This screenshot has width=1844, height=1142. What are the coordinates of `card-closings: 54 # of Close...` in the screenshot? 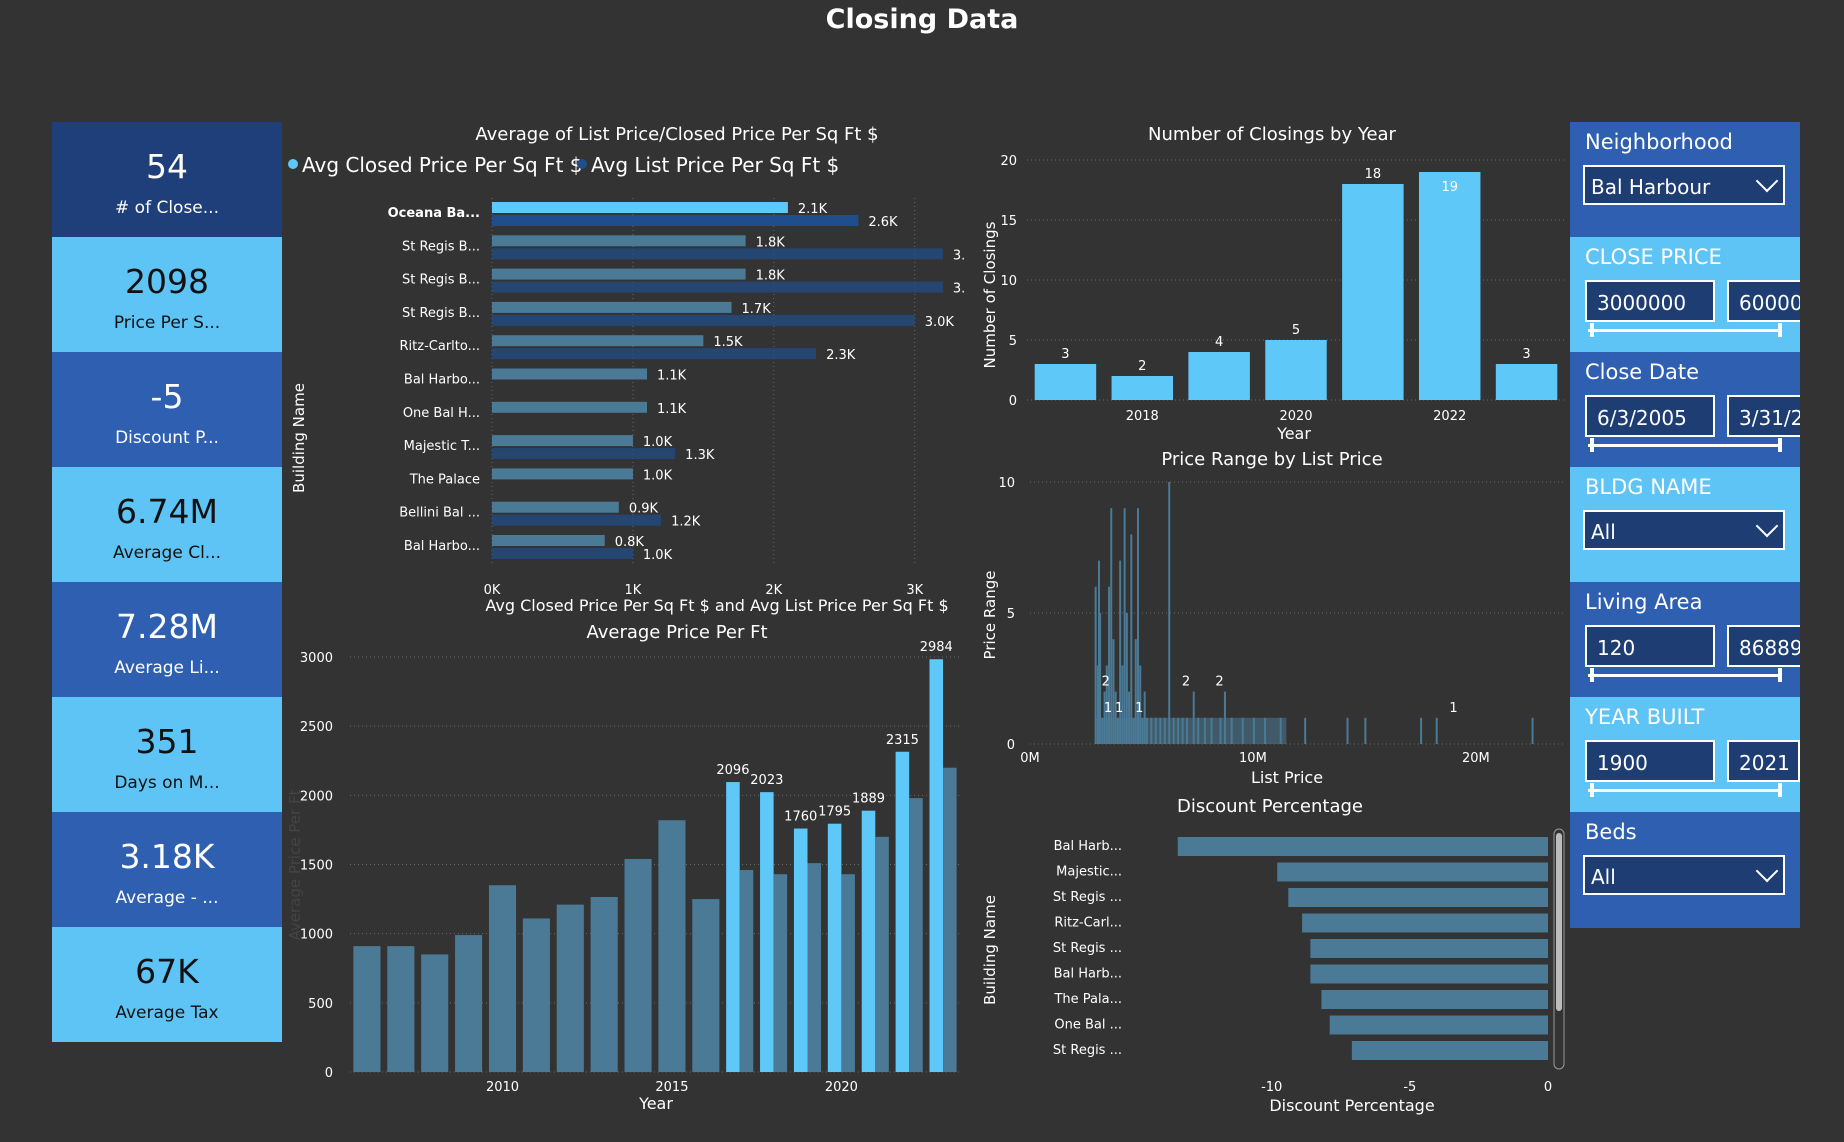 It's located at (167, 179).